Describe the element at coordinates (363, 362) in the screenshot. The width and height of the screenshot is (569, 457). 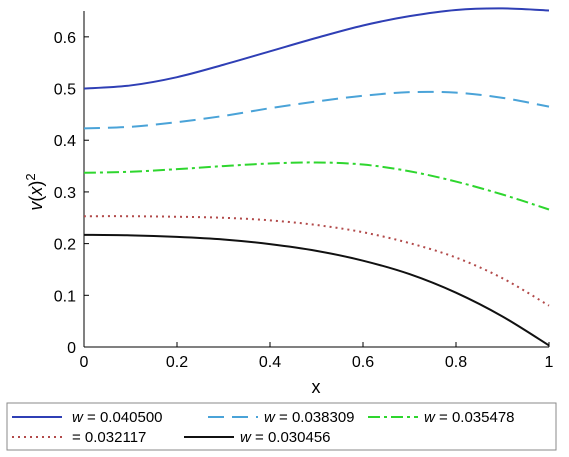
I see `x-tick-label: 0.6` at that location.